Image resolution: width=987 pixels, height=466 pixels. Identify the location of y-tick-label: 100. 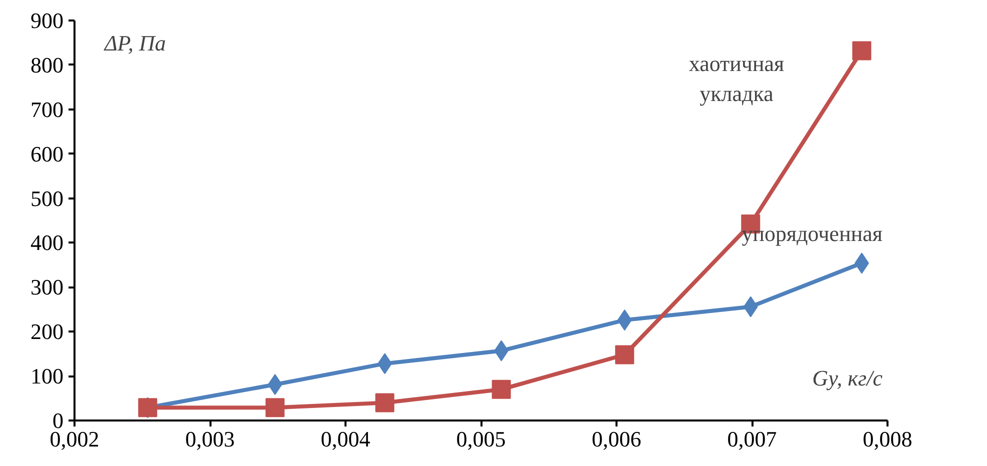
(47, 376).